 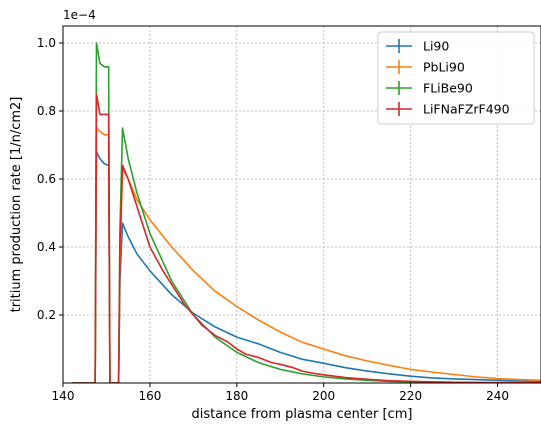 What do you see at coordinates (149, 396) in the screenshot?
I see `x-tick-label: 160` at bounding box center [149, 396].